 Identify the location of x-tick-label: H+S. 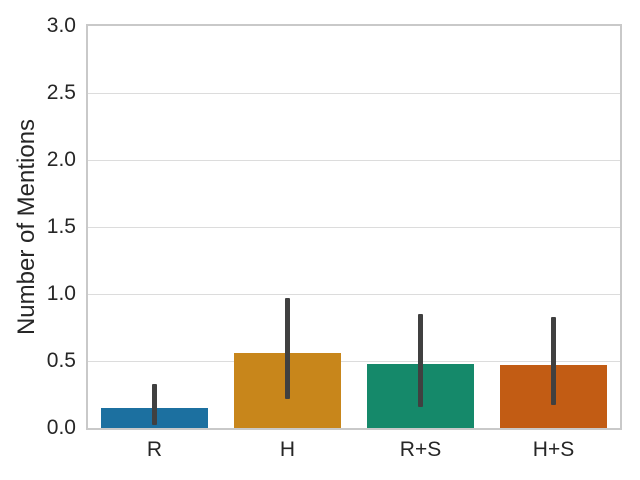
(553, 449).